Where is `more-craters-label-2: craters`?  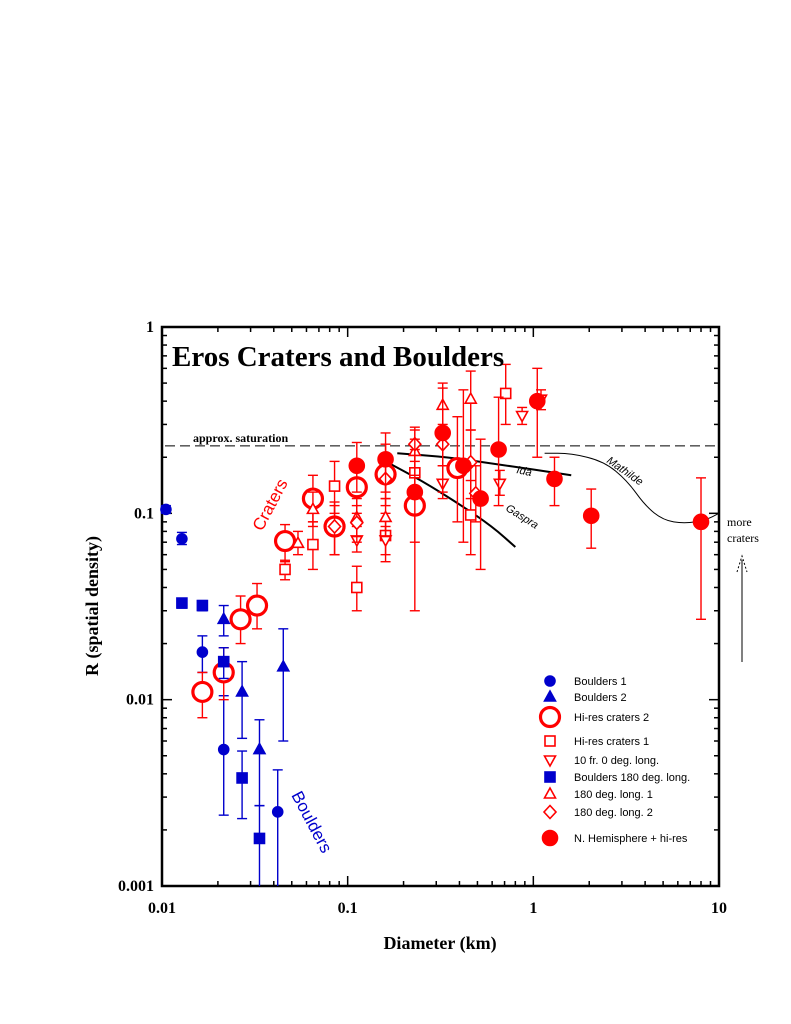 more-craters-label-2: craters is located at coordinates (743, 538).